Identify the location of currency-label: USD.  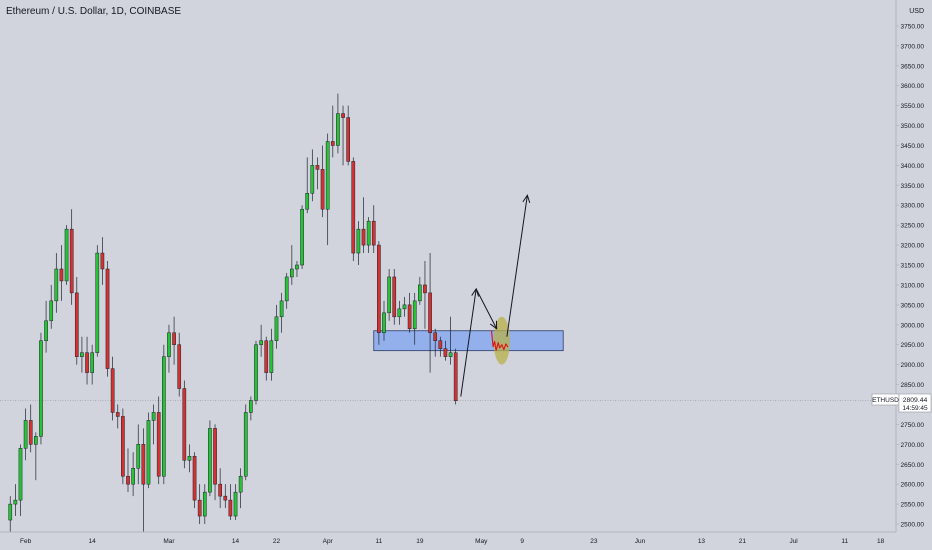
(916, 11).